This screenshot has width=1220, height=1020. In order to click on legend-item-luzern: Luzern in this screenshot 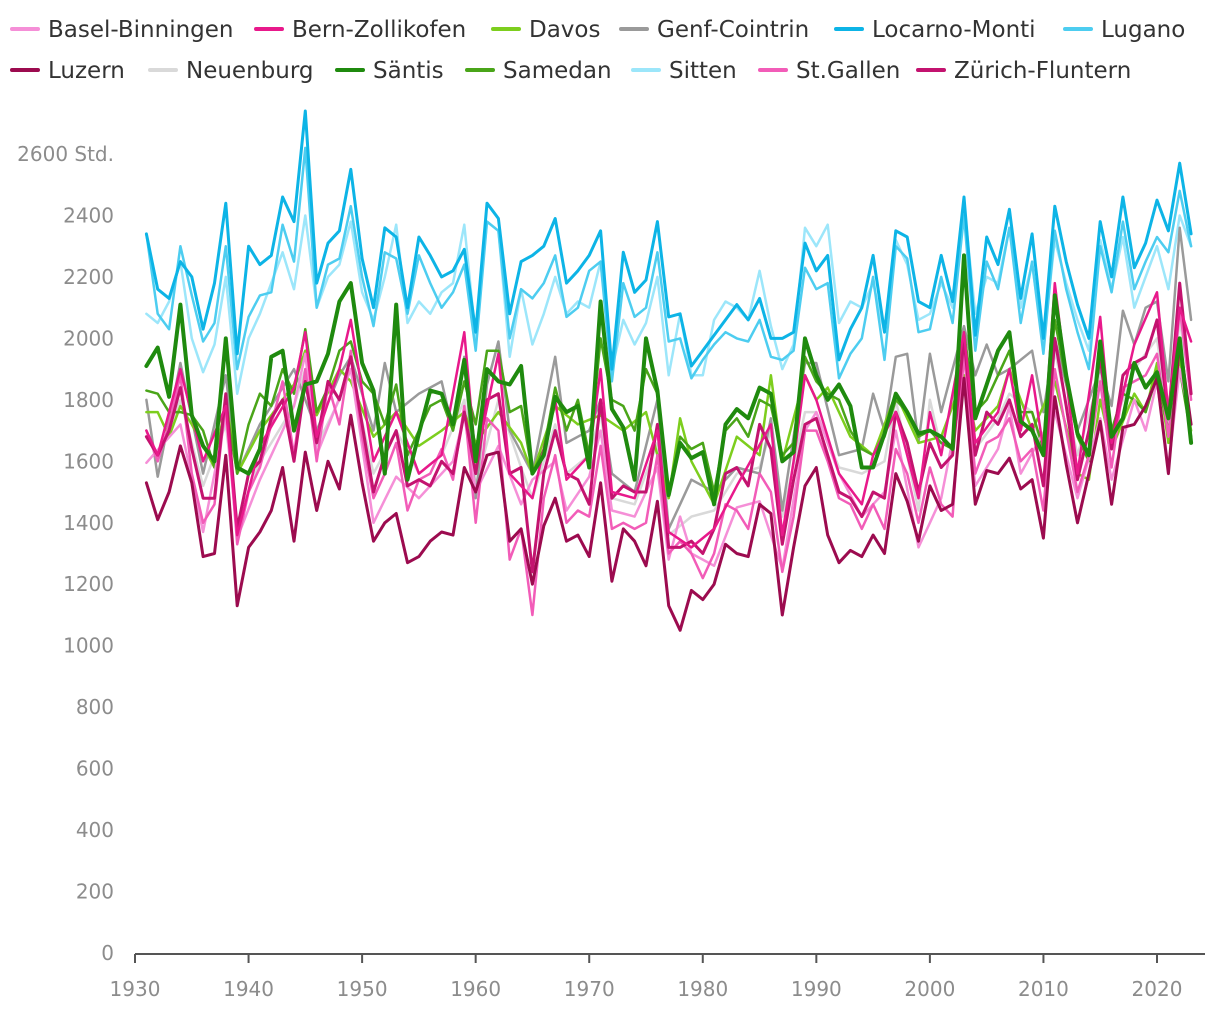, I will do `click(67, 71)`.